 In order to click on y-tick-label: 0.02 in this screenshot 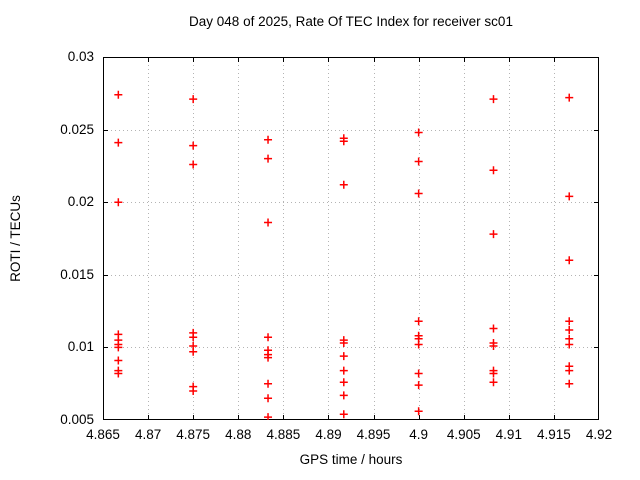, I will do `click(80, 202)`.